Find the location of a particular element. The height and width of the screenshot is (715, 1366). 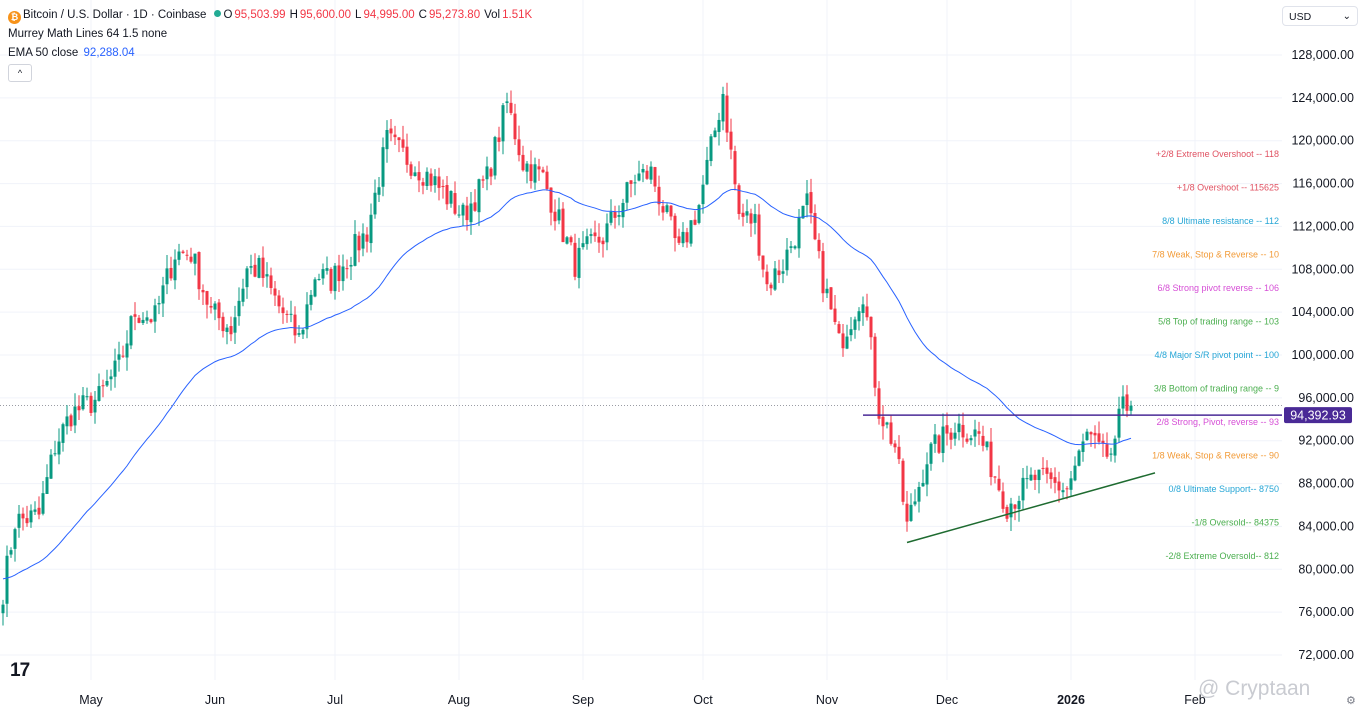

murrey-level-label: 4/8 Major S/R pivot point -- 100 is located at coordinates (1216, 355).